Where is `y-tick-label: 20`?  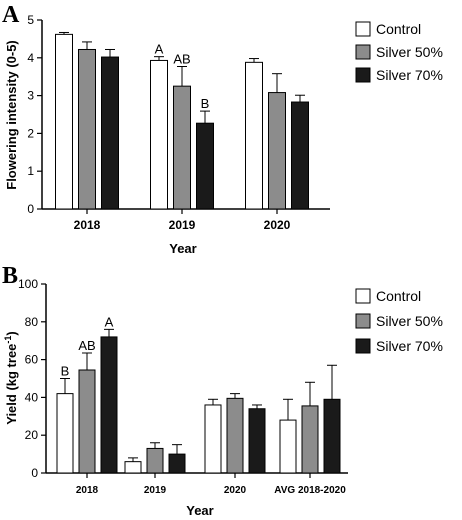 y-tick-label: 20 is located at coordinates (32, 435).